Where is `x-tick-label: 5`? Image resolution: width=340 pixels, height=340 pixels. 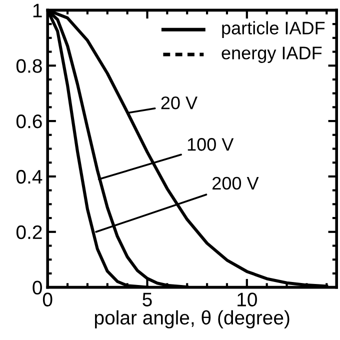
x-tick-label: 5 is located at coordinates (147, 299).